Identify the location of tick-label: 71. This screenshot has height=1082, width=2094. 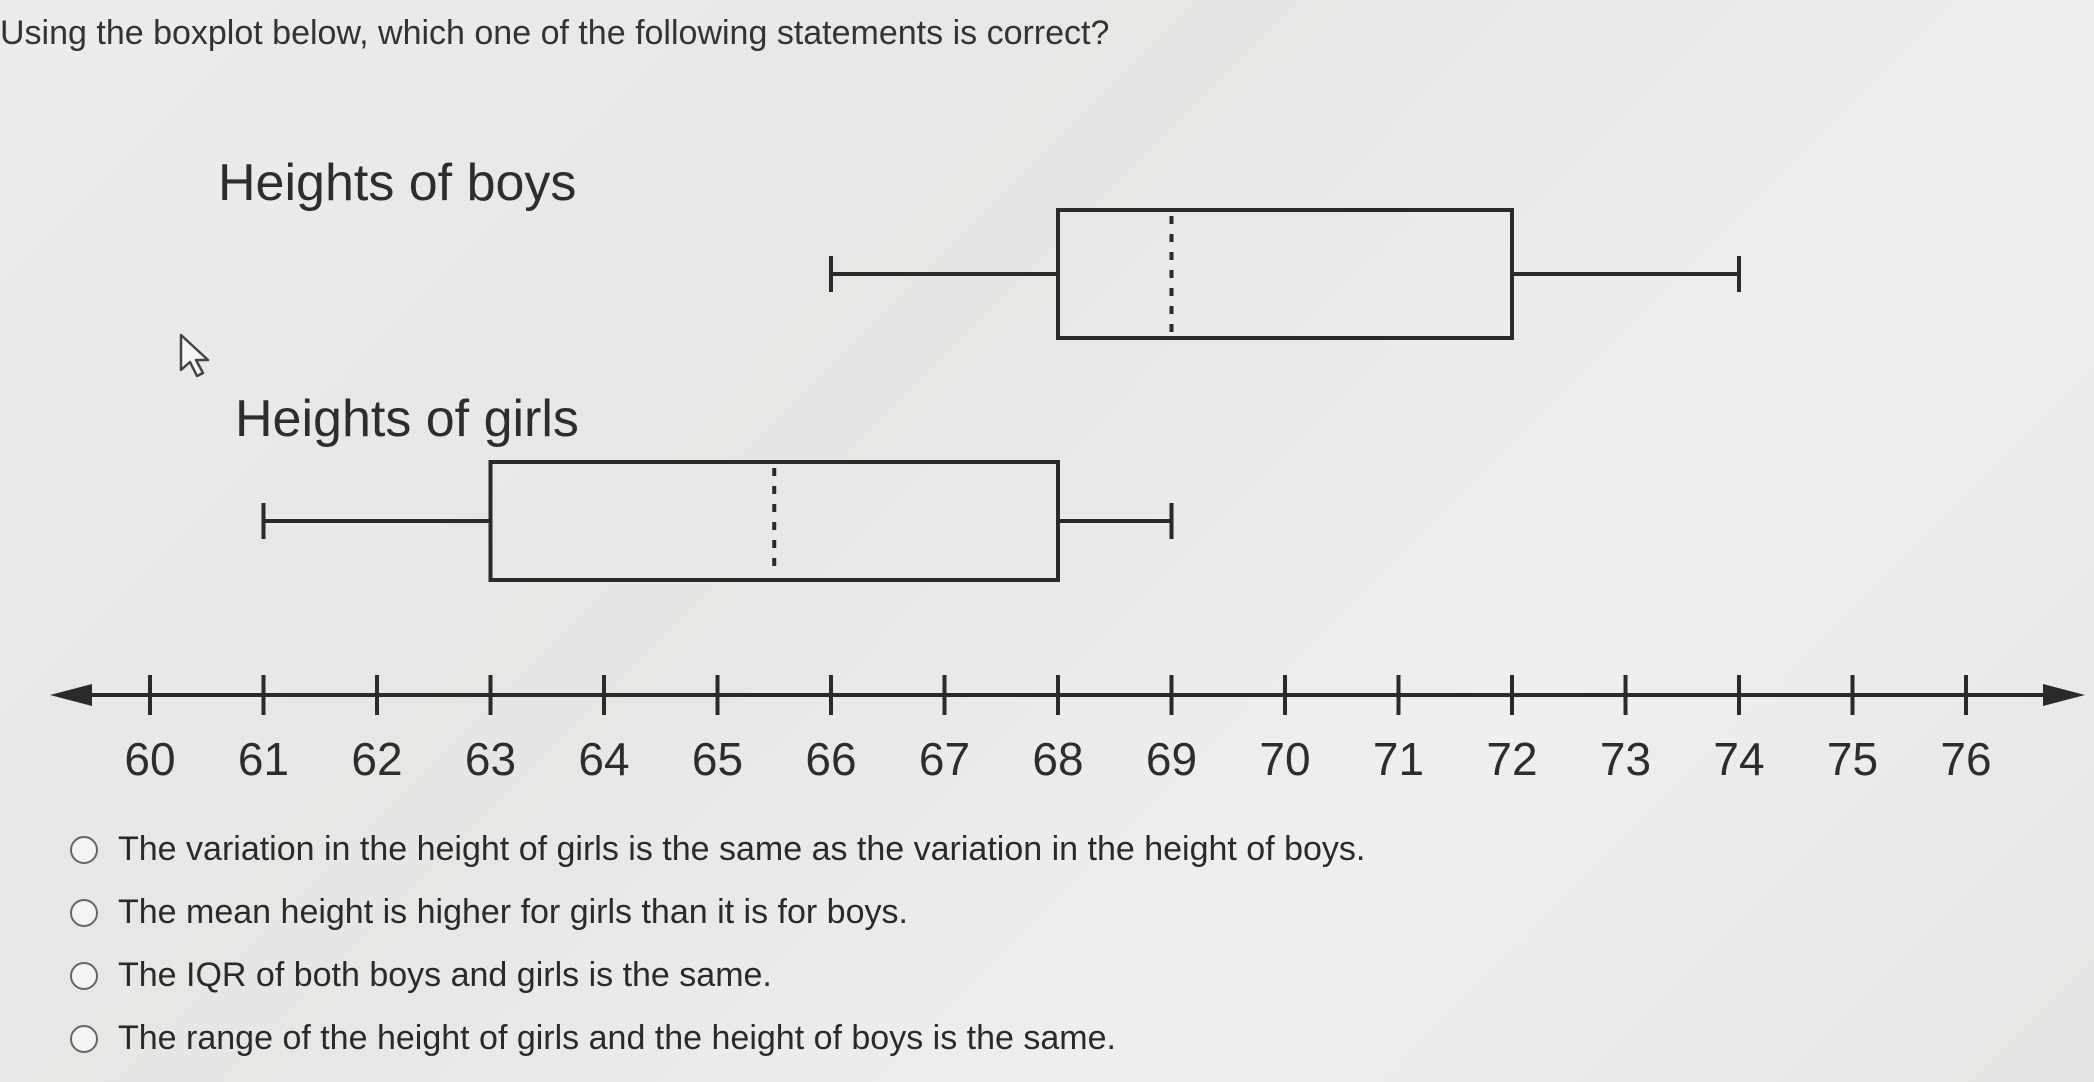
(1398, 759).